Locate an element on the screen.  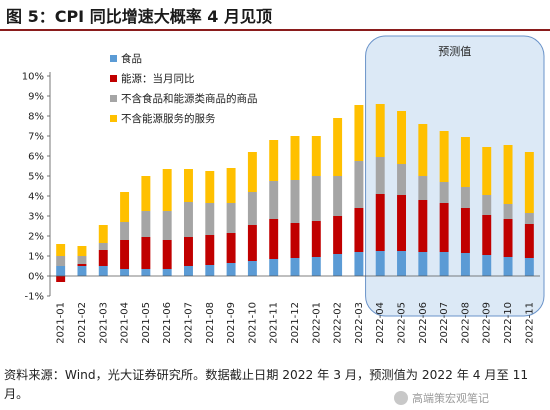
legend-label-3: 不含能源服务的服务 is located at coordinates (168, 118).